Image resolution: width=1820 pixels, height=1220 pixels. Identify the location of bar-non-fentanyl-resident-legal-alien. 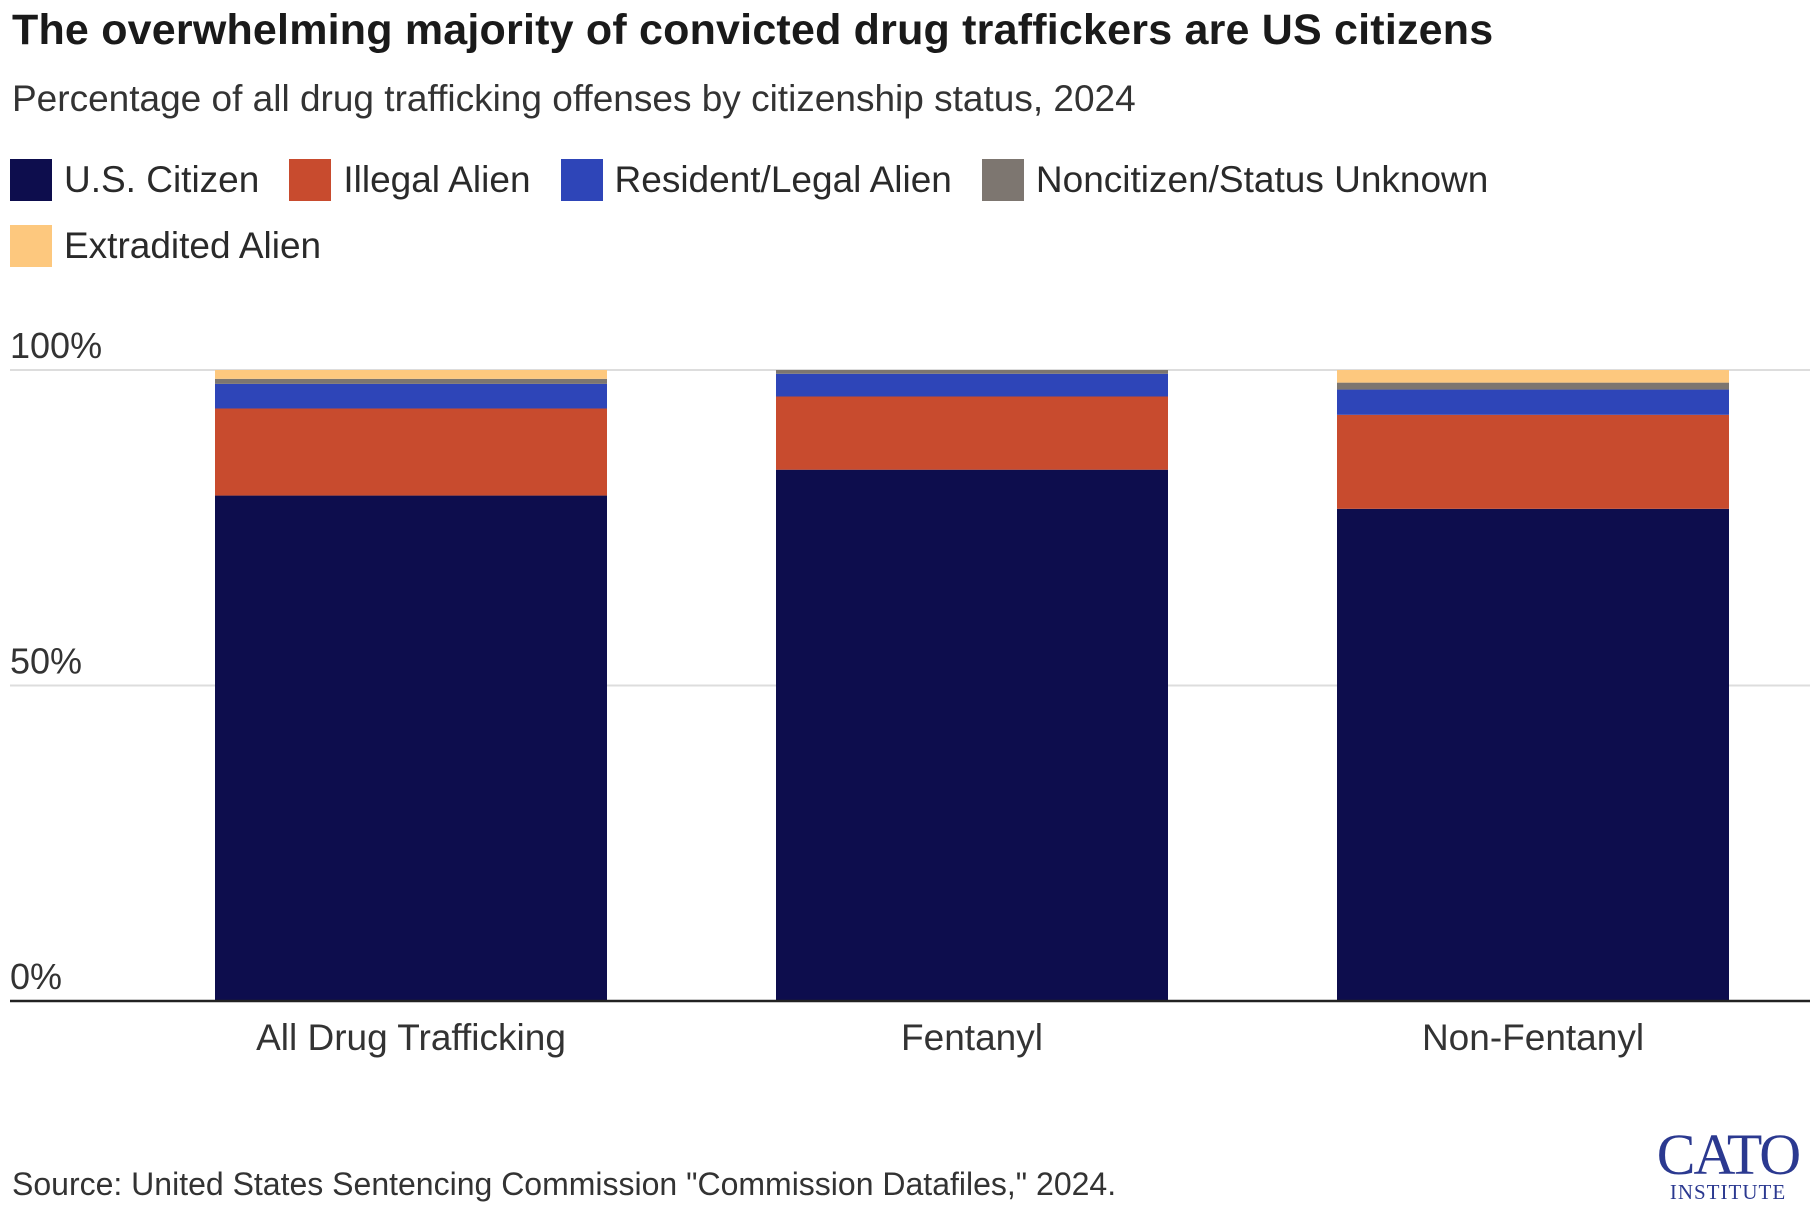
(1533, 402).